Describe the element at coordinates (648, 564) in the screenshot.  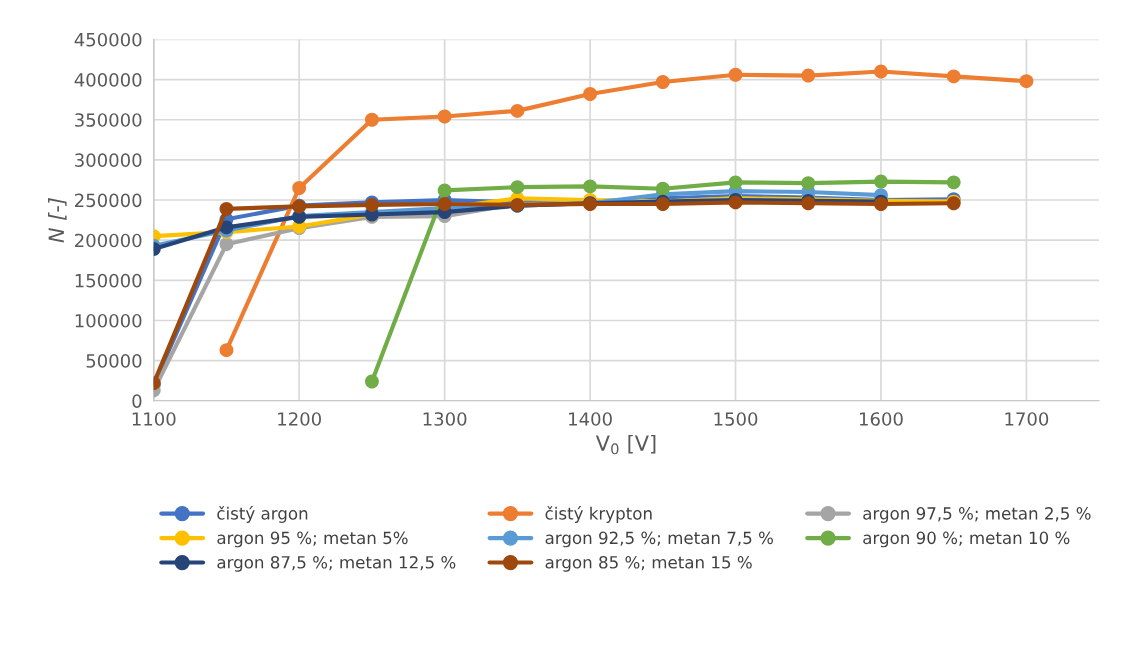
I see `legend-label: argon 85 %; metan 15 %` at that location.